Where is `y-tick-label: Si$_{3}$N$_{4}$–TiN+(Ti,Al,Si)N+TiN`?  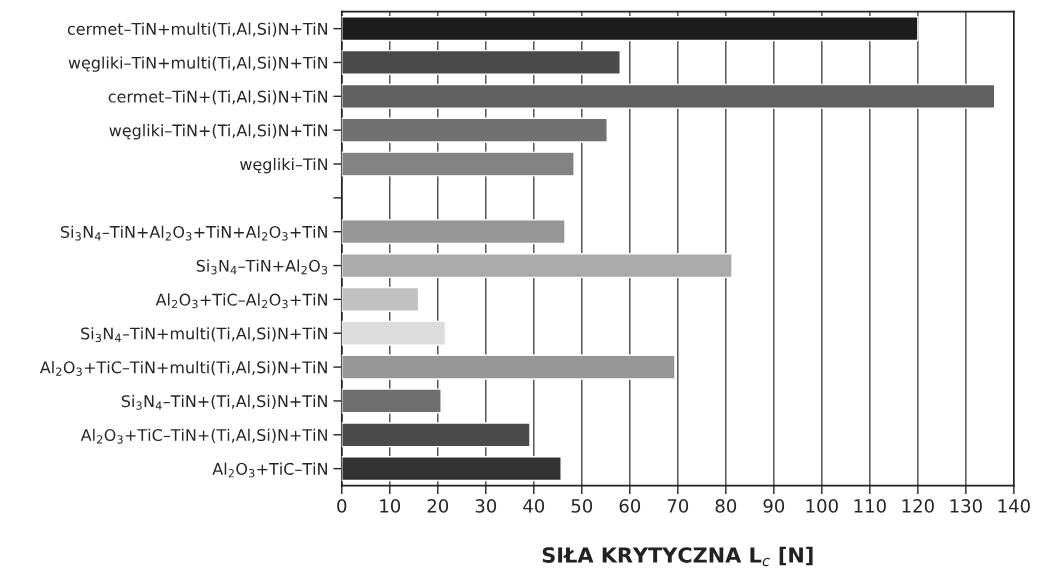
y-tick-label: Si$_{3}$N$_{4}$–TiN+(Ti,Al,Si)N+TiN is located at coordinates (224, 402).